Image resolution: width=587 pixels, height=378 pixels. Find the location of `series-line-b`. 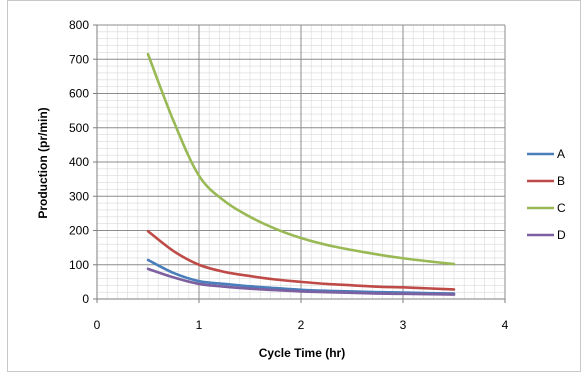

series-line-b is located at coordinates (301, 260).